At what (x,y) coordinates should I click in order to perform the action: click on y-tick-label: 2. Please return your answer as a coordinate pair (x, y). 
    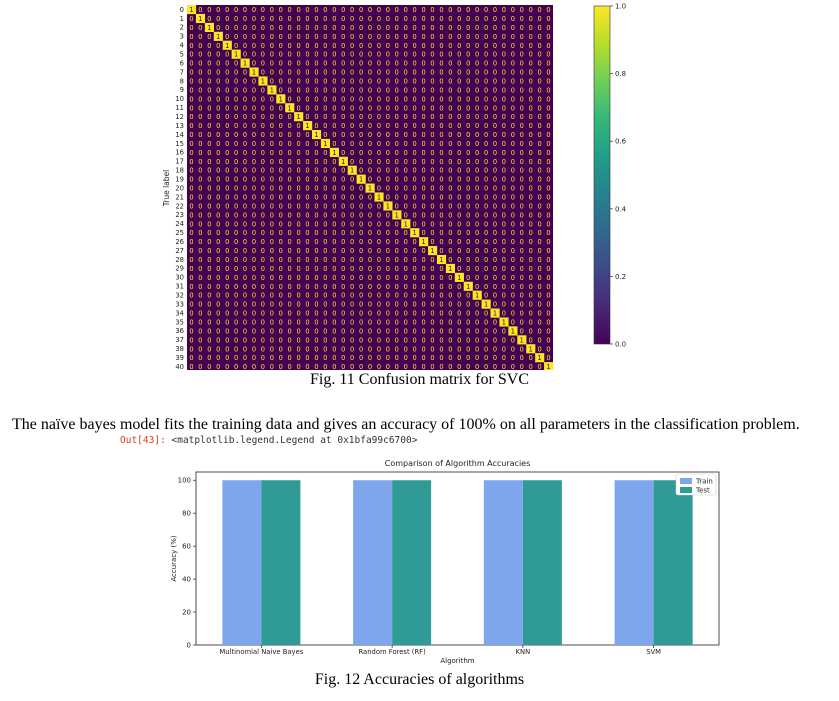
    Looking at the image, I should click on (182, 28).